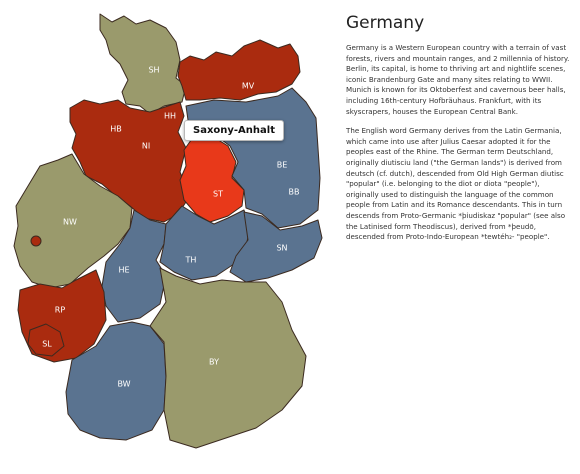 This screenshot has height=474, width=580. Describe the element at coordinates (36, 241) in the screenshot. I see `city-marker` at that location.